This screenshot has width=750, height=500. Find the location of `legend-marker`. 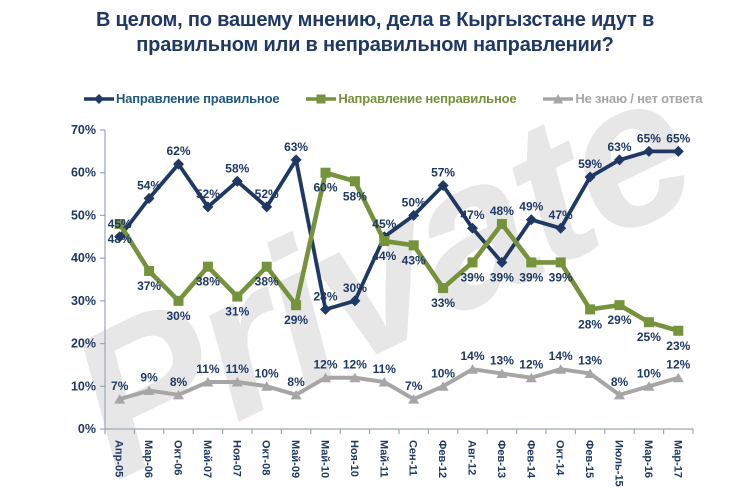

legend-marker is located at coordinates (321, 98).